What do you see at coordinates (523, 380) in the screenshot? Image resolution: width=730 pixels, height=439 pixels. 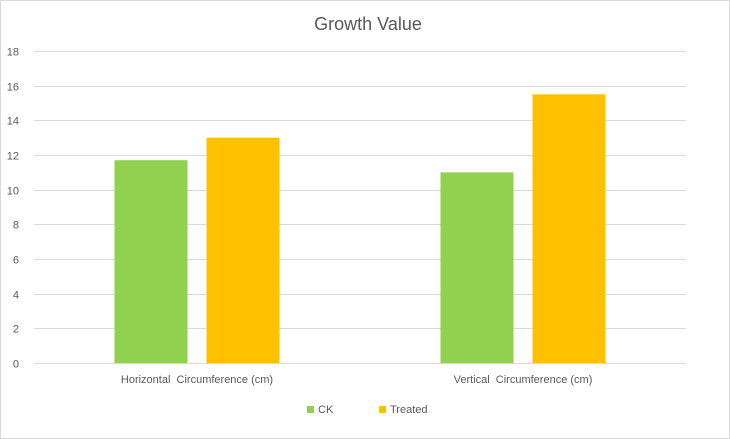 I see `x-category-label-1: Vertical Circumference (cm)` at bounding box center [523, 380].